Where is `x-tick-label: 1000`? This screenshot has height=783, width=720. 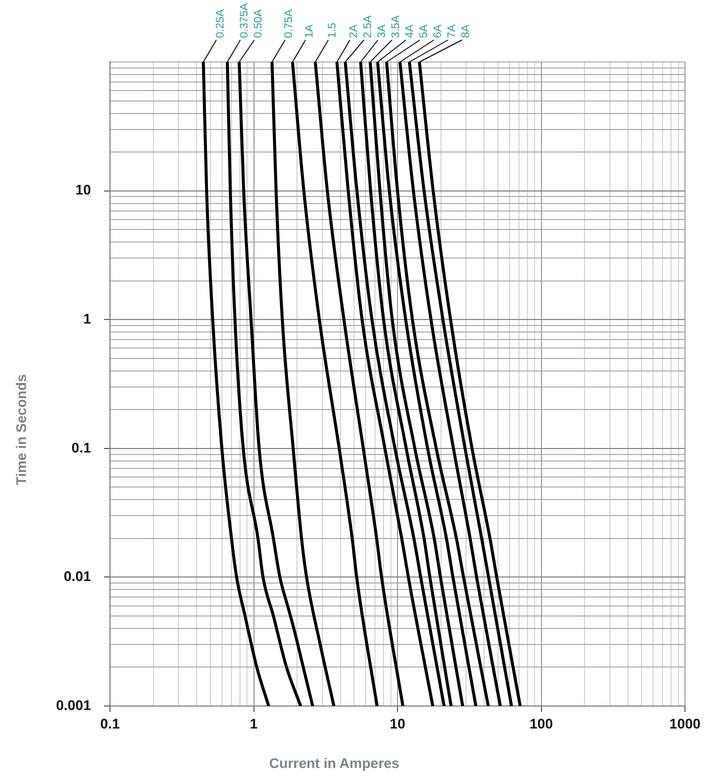
x-tick-label: 1000 is located at coordinates (685, 723).